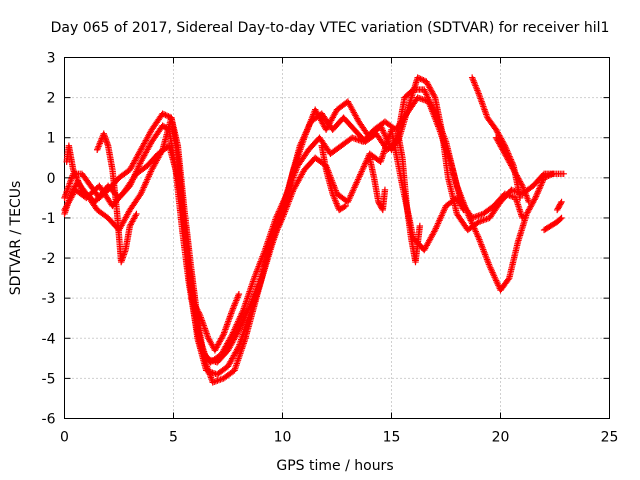  What do you see at coordinates (339, 438) in the screenshot?
I see `x-tick-labels: 0 5 10 15 20 25` at bounding box center [339, 438].